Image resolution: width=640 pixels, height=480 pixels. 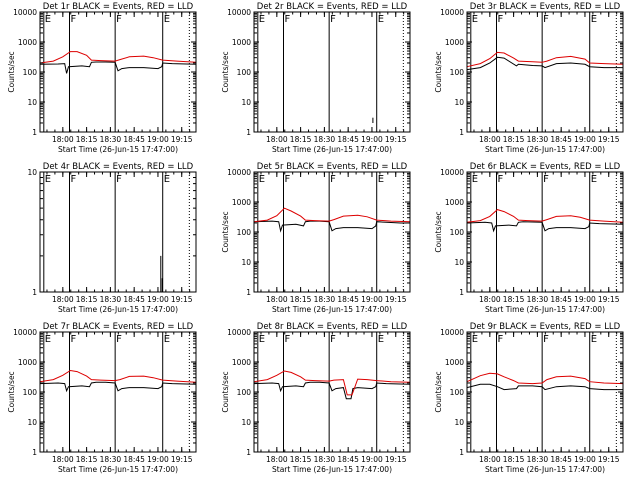 What do you see at coordinates (332, 167) in the screenshot?
I see `panel-title: Det 5r BLACK = Events, RED = LLD` at bounding box center [332, 167].